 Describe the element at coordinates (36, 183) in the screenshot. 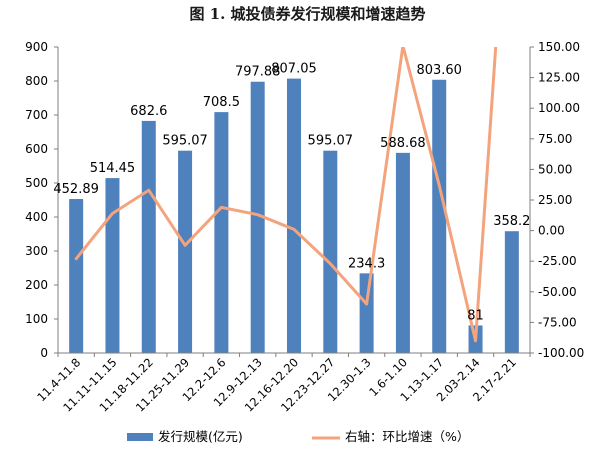

I see `left-tick-label: 500` at that location.